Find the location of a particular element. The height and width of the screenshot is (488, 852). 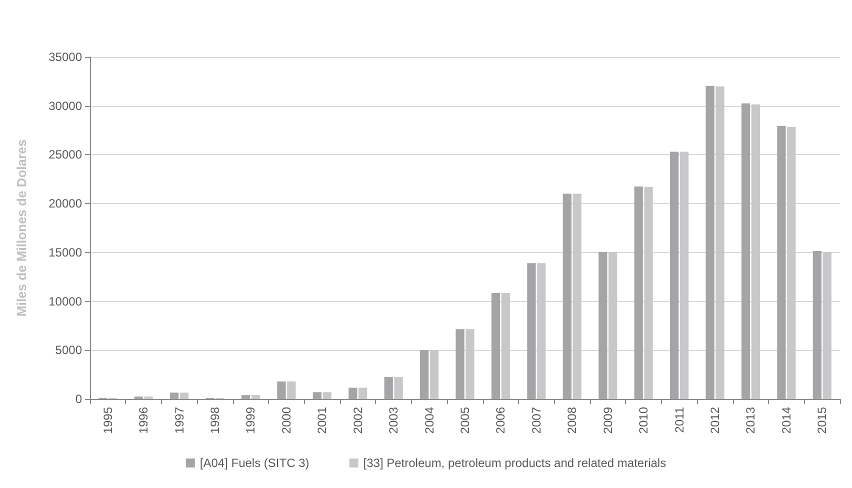

y-tick-label: 15000 is located at coordinates (65, 252).